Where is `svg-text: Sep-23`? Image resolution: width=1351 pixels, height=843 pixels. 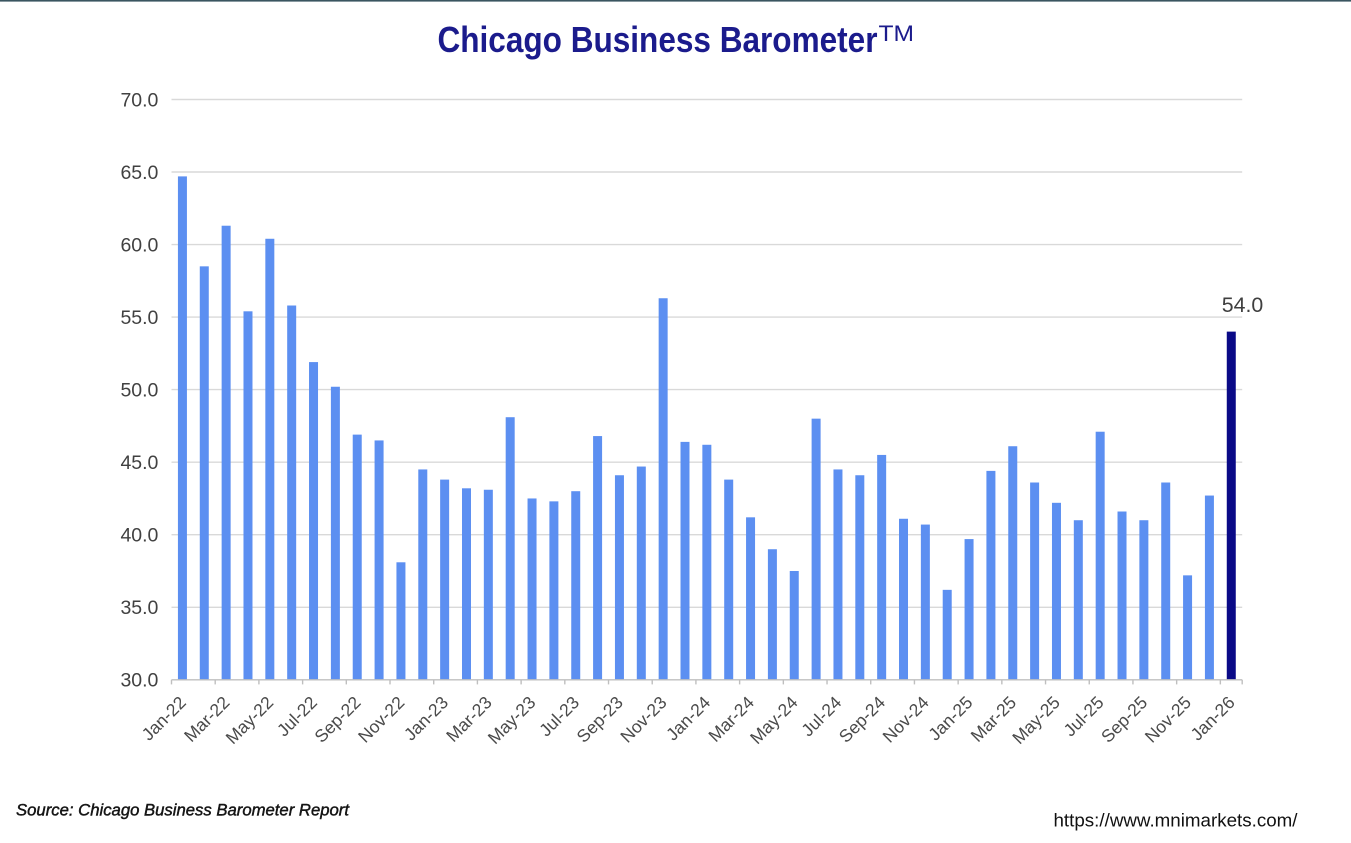 svg-text: Sep-23 is located at coordinates (600, 719).